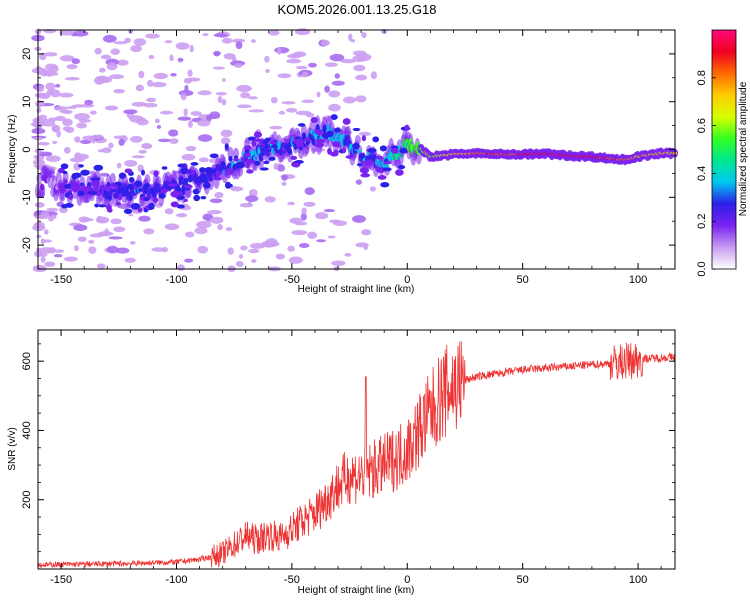  What do you see at coordinates (702, 268) in the screenshot?
I see `colorbar-tick-label: 0.0` at bounding box center [702, 268].